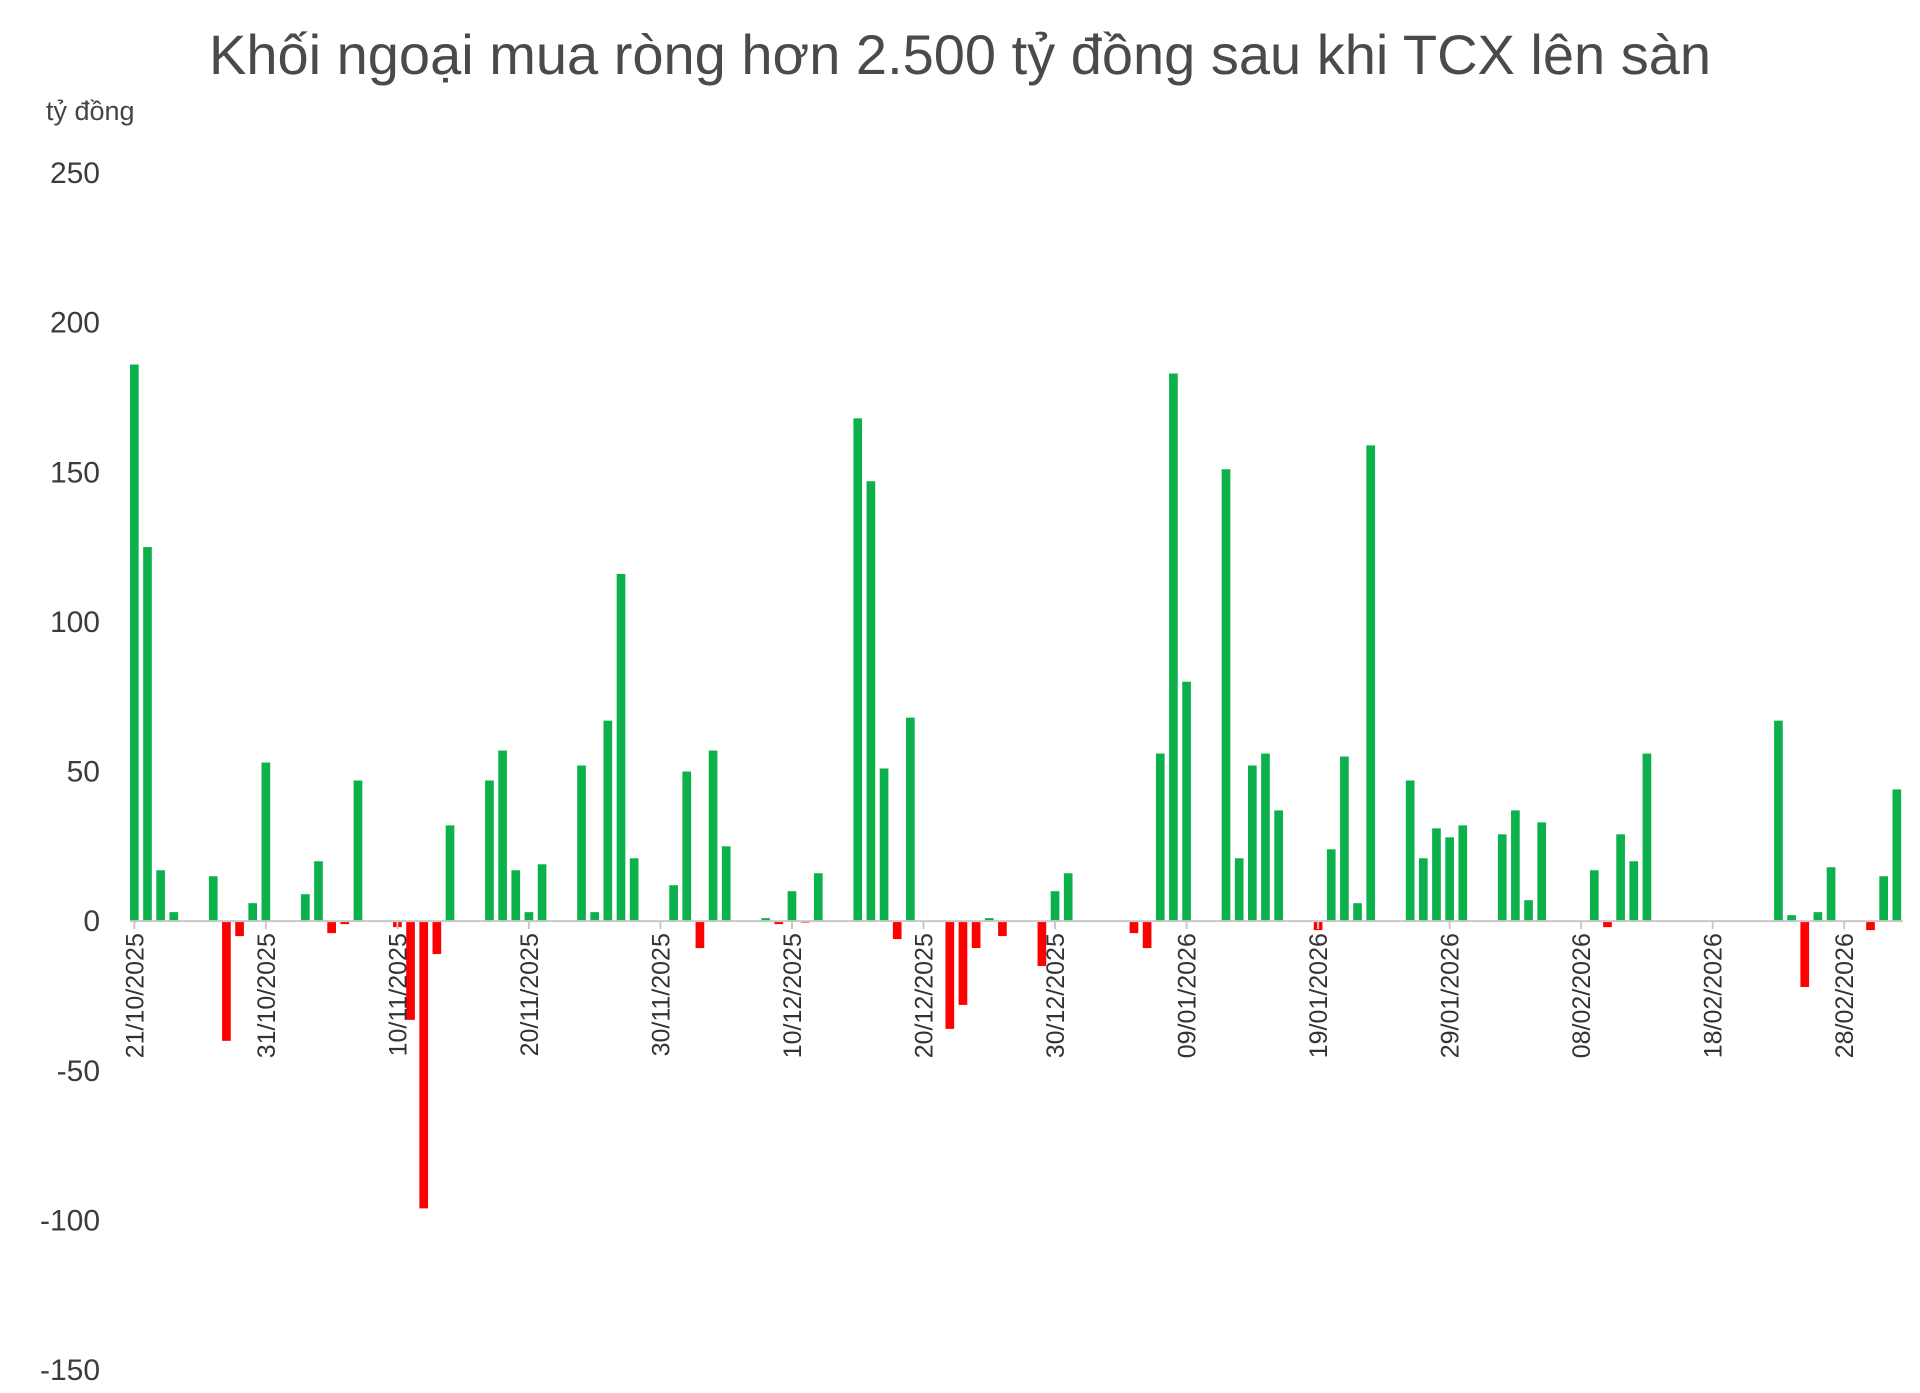 This screenshot has width=1920, height=1393. Describe the element at coordinates (530, 994) in the screenshot. I see `x-tick-label: 20/11/2025` at that location.